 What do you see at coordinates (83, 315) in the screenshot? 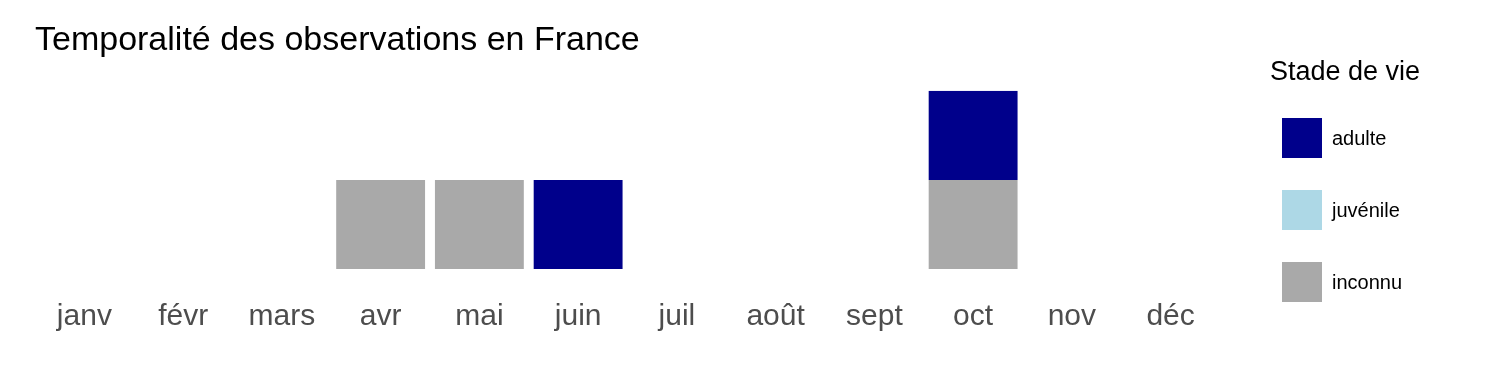
I see `x-tick-label: janv` at bounding box center [83, 315].